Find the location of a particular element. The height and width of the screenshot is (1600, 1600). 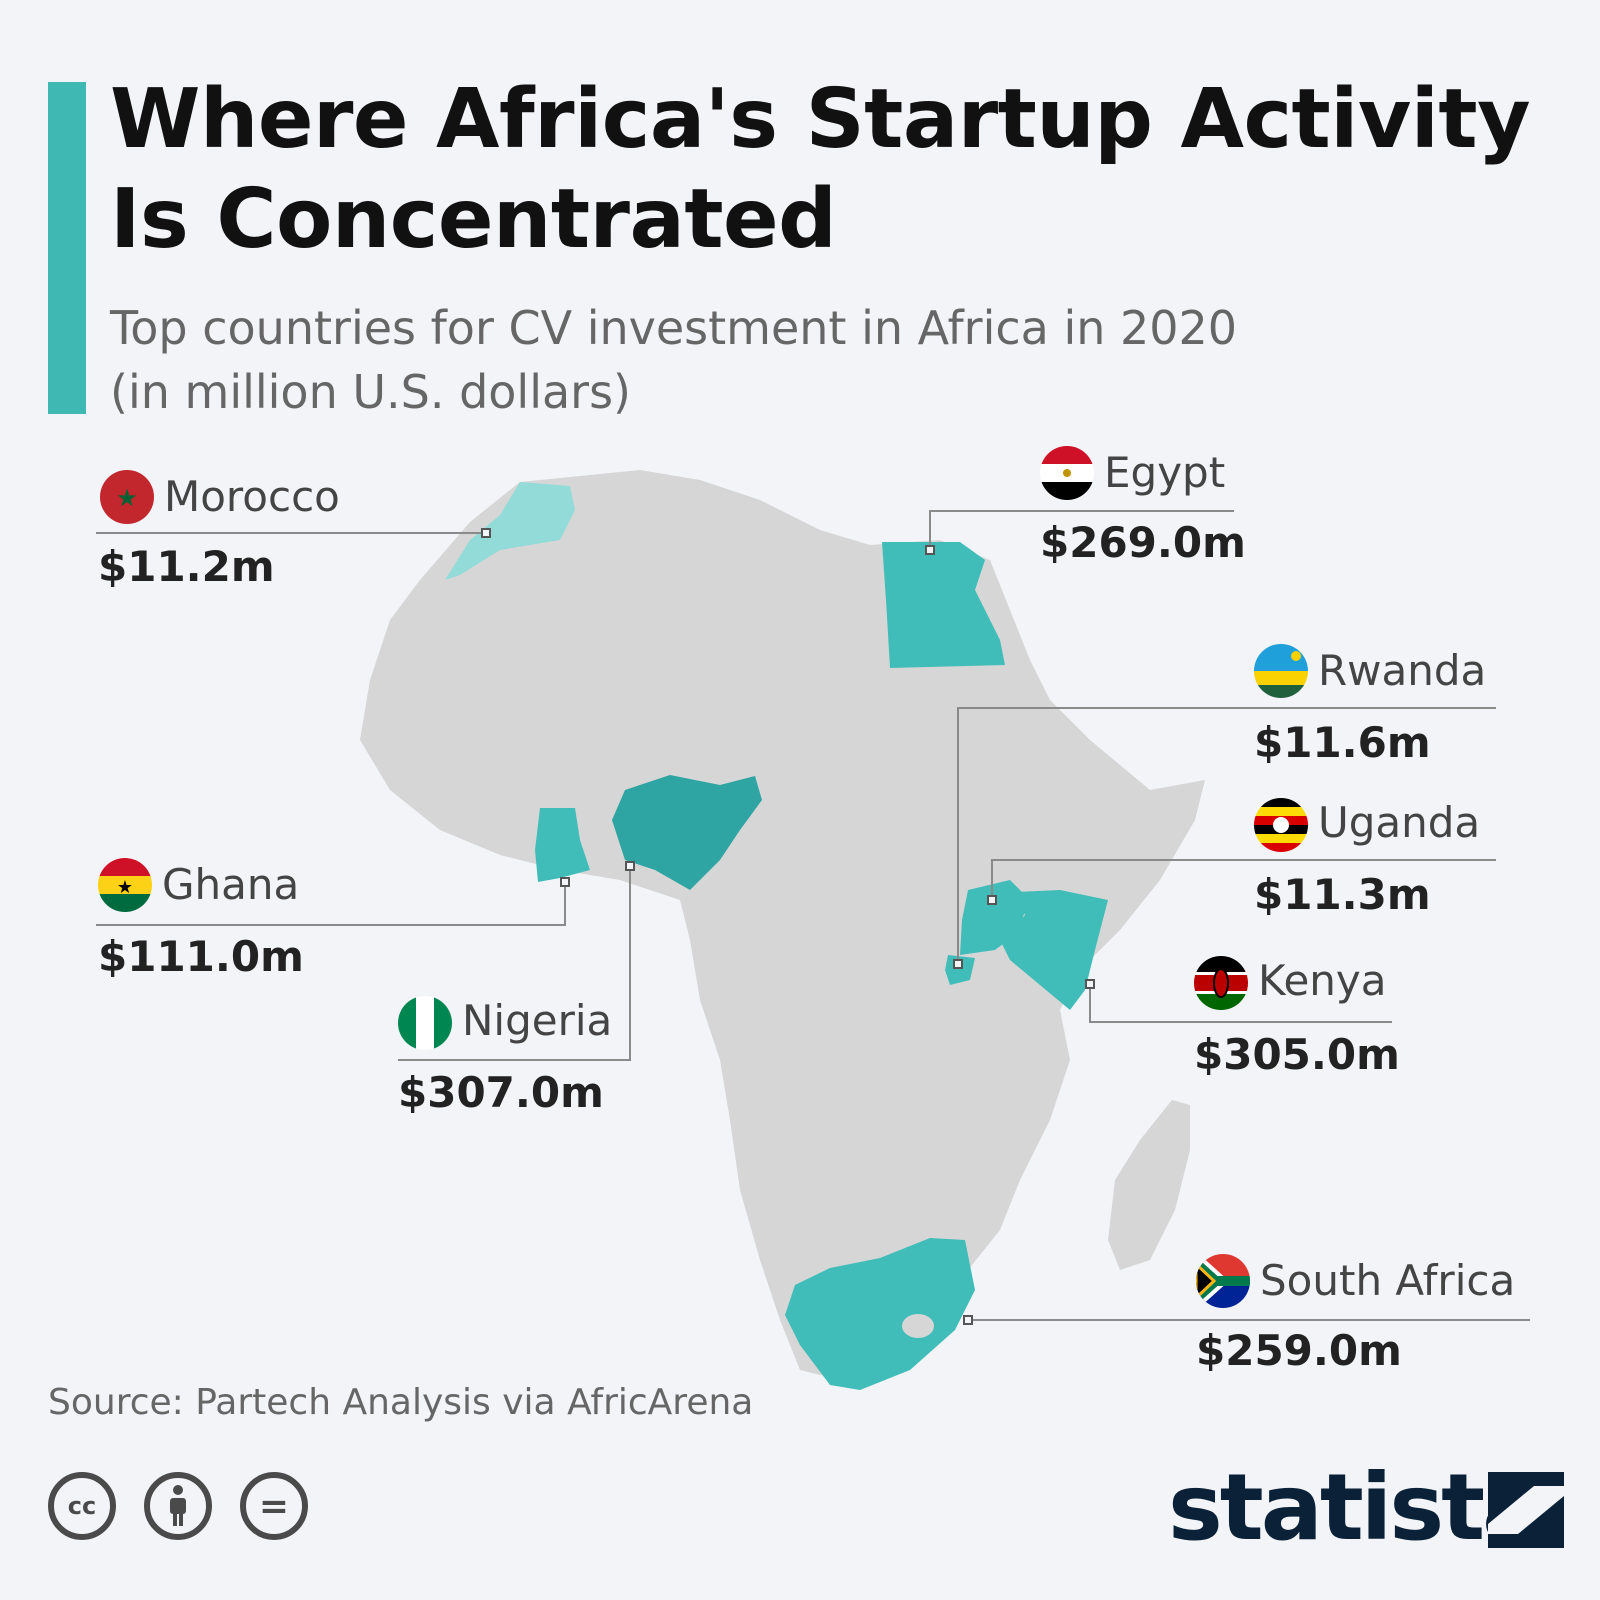

kenya-dot is located at coordinates (1090, 984).